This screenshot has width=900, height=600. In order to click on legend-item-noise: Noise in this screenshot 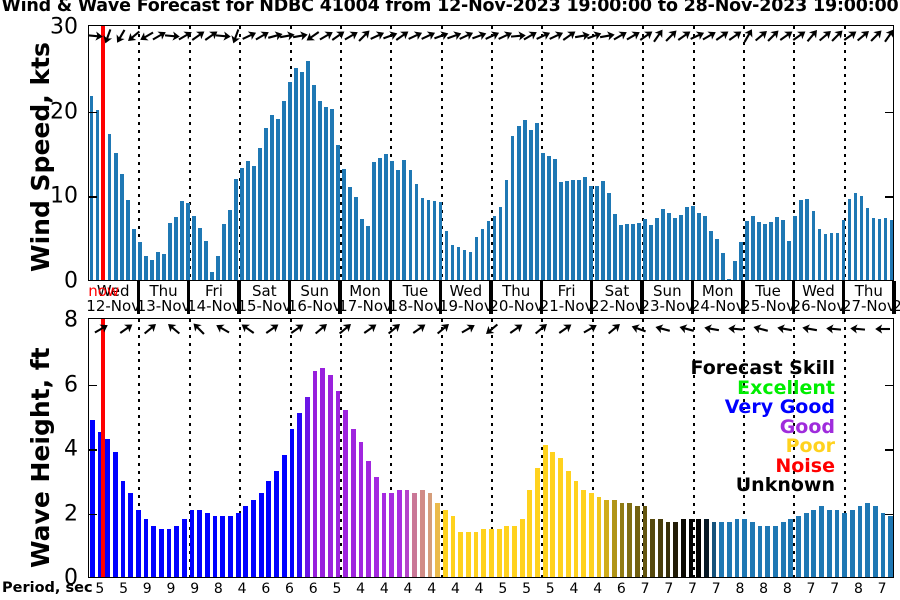, I will do `click(805, 465)`.